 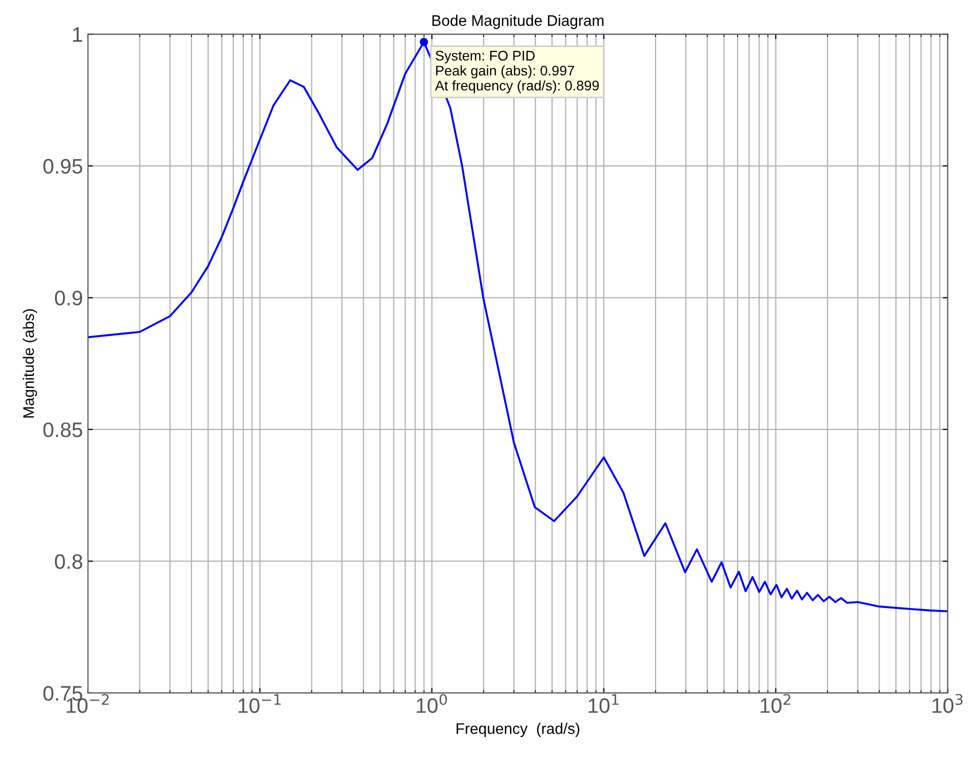 What do you see at coordinates (518, 21) in the screenshot?
I see `chart-title: Bode Magnitude Diagram` at bounding box center [518, 21].